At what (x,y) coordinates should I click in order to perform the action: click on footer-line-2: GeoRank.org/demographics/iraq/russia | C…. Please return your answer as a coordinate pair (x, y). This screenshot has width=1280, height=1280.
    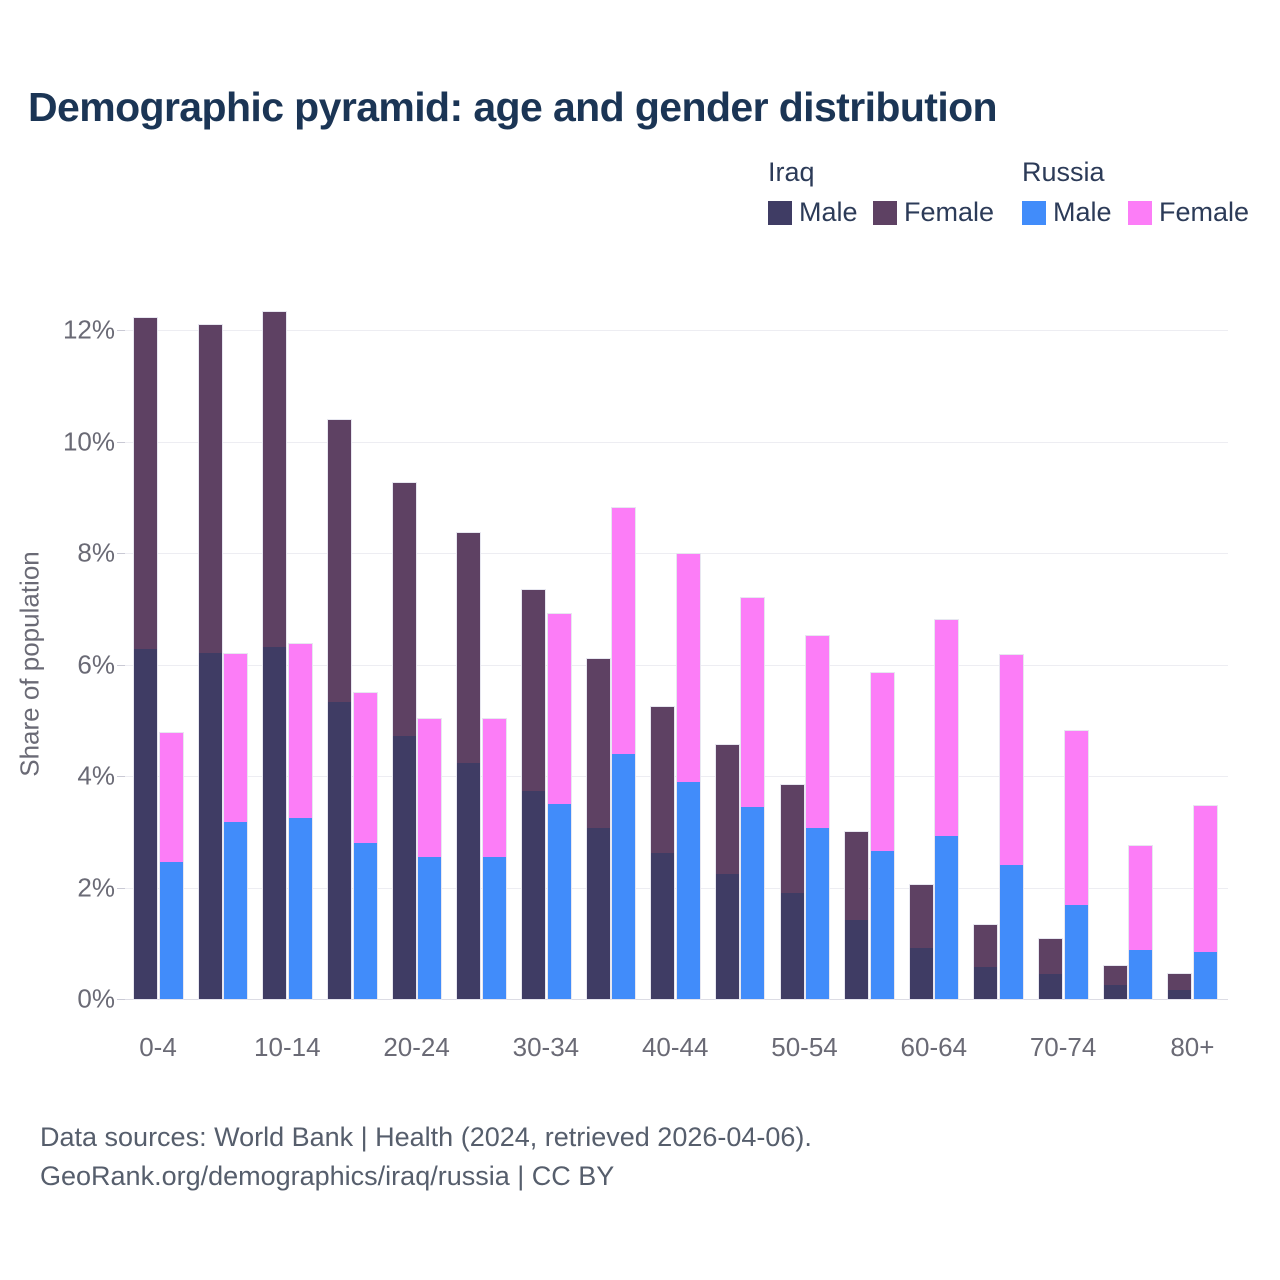
    Looking at the image, I should click on (327, 1176).